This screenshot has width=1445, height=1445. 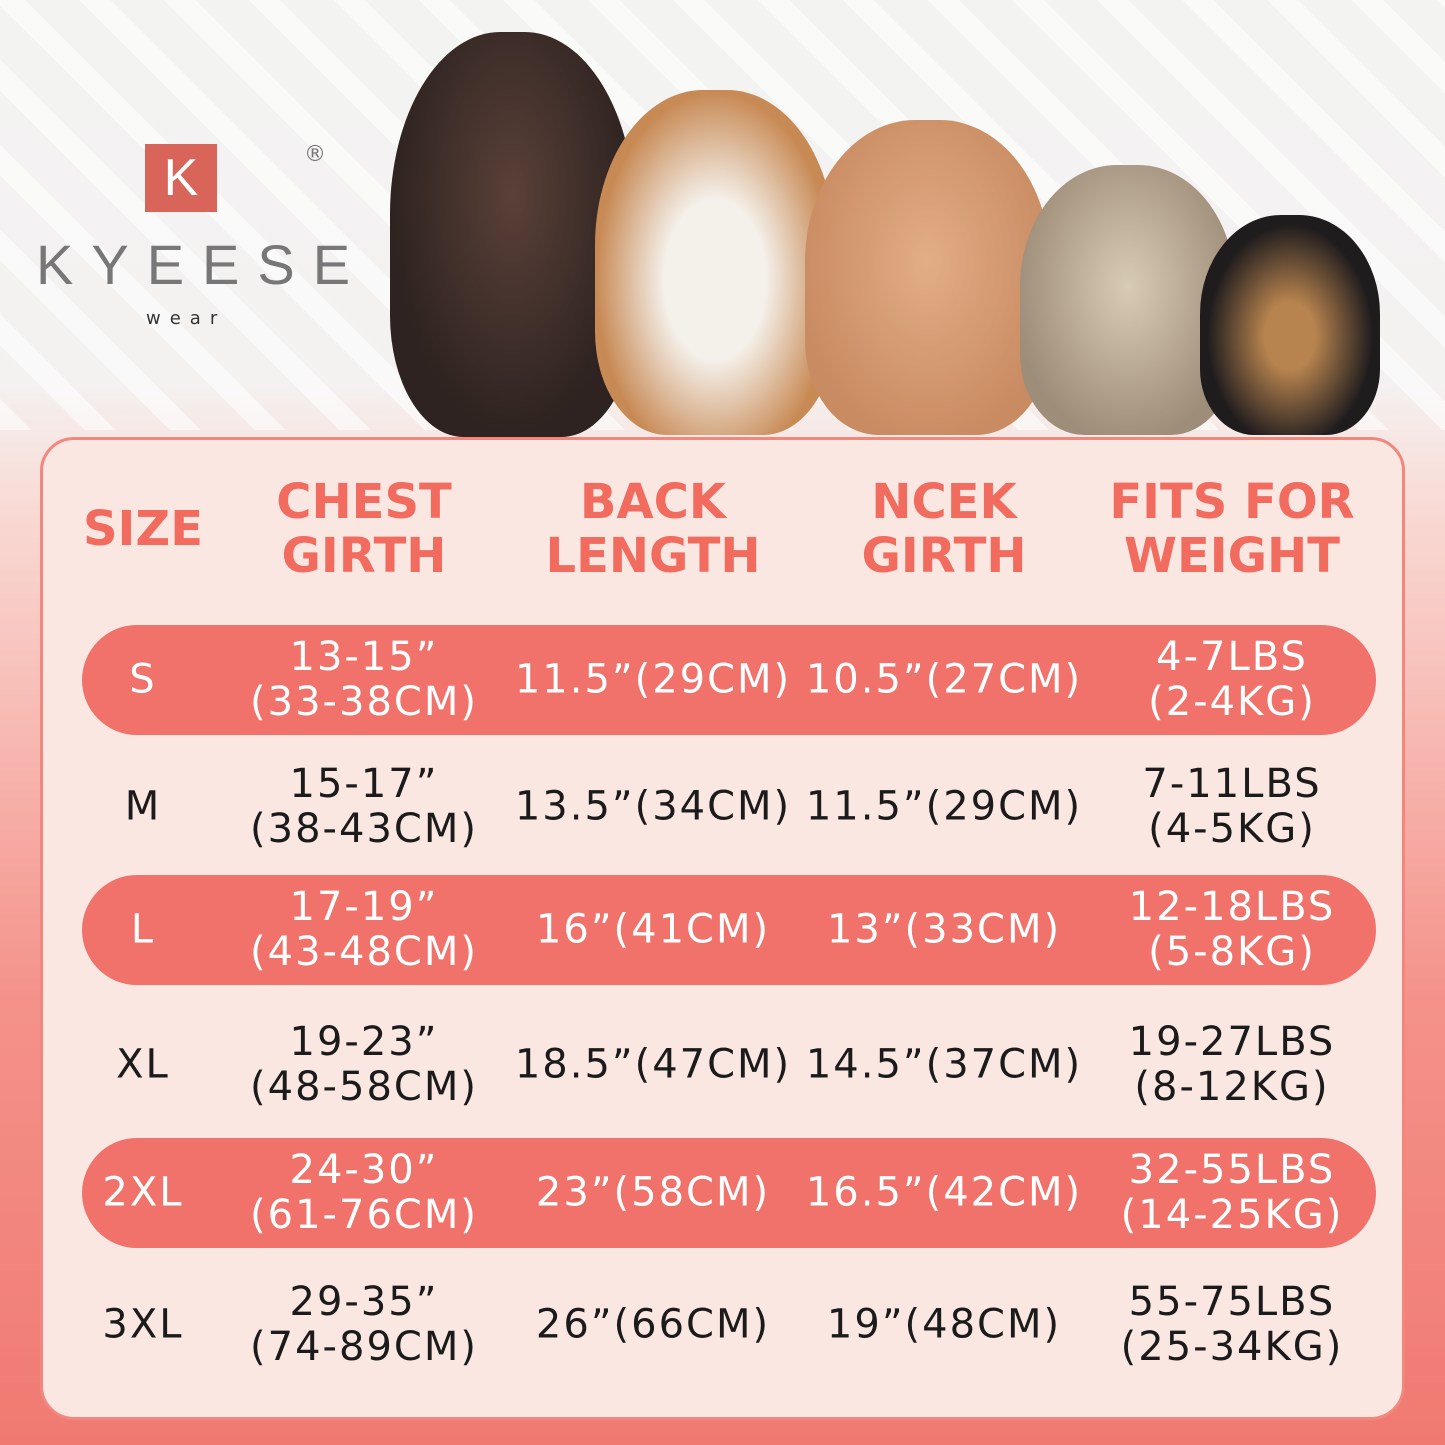 I want to click on back-value: 11.5”(29CM), so click(x=653, y=679).